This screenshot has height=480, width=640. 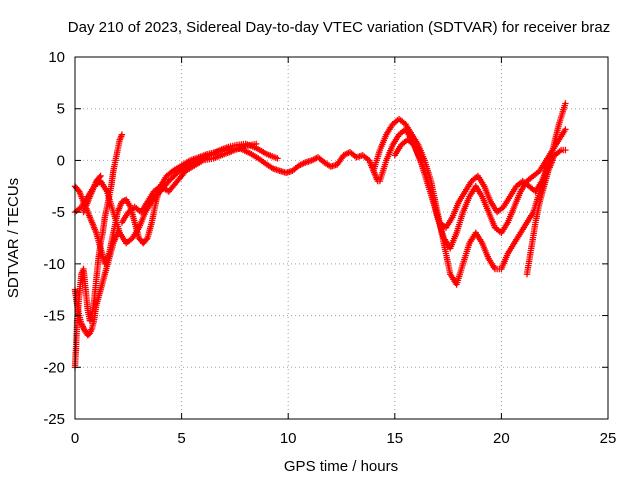 I want to click on y-tick-label: 0, so click(x=61, y=160).